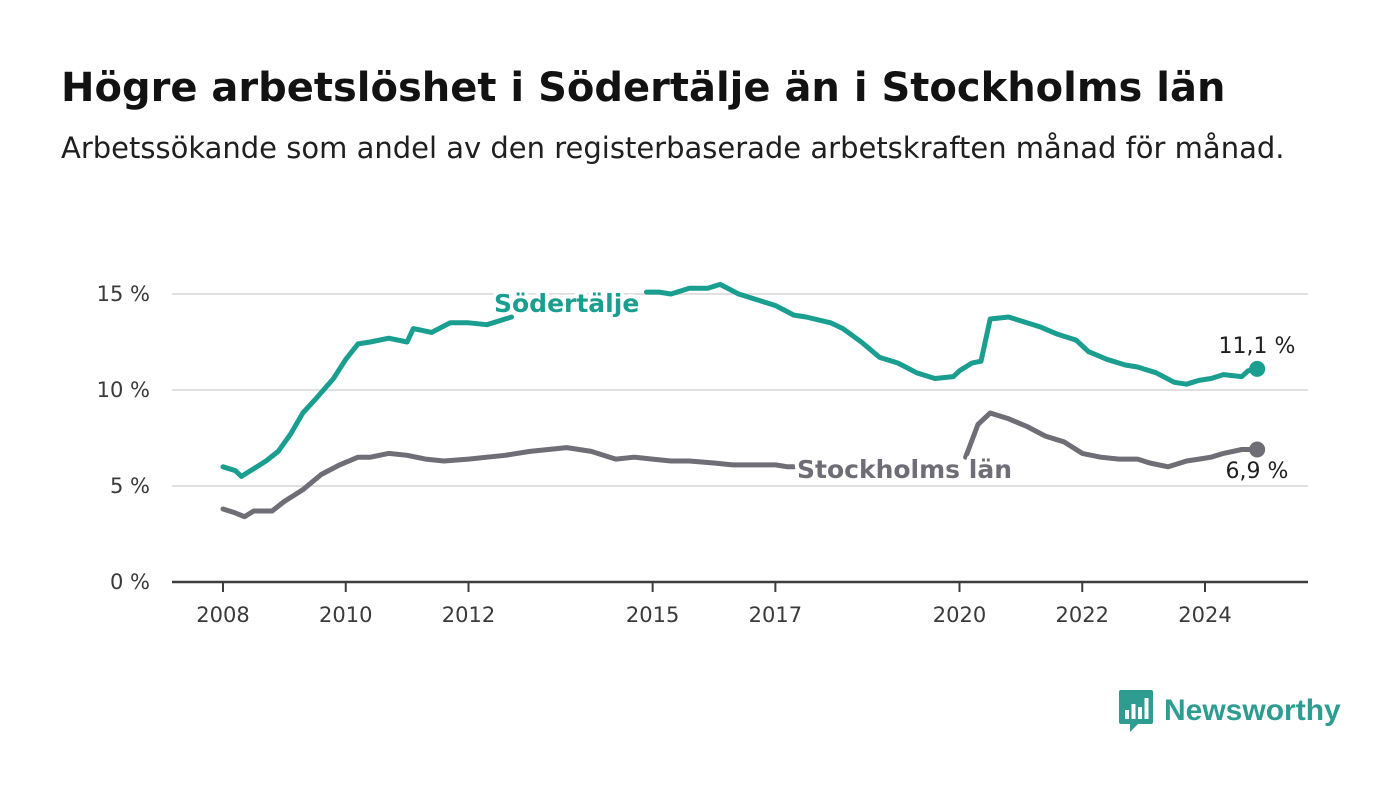  What do you see at coordinates (652, 615) in the screenshot?
I see `x-tick-label: 2015` at bounding box center [652, 615].